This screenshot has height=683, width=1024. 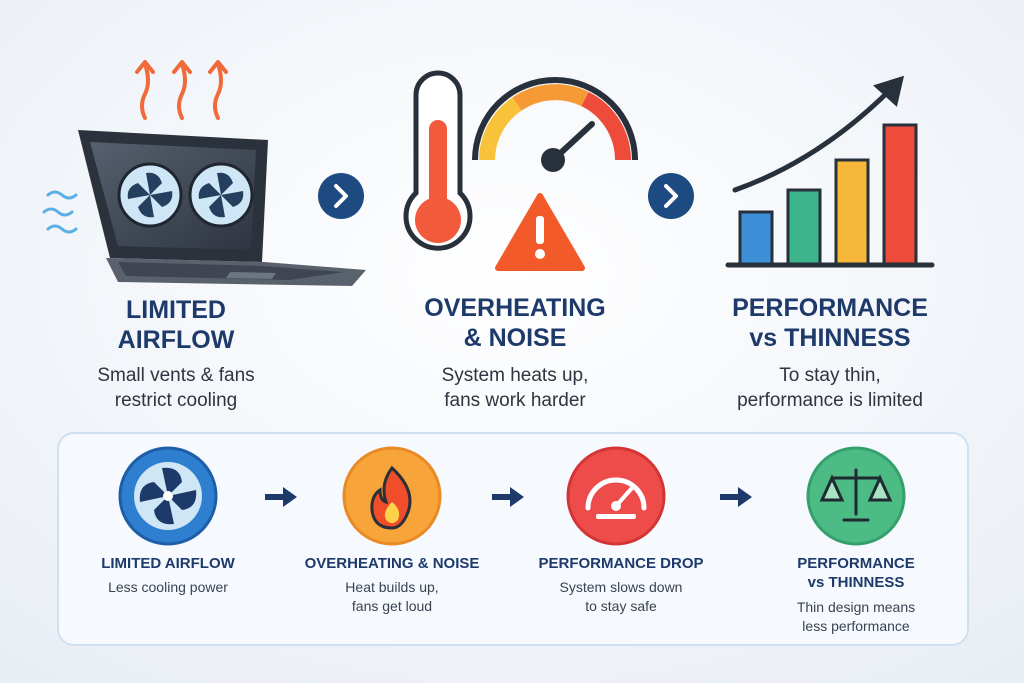 What do you see at coordinates (829, 375) in the screenshot?
I see `panel-text: To stay thin,` at bounding box center [829, 375].